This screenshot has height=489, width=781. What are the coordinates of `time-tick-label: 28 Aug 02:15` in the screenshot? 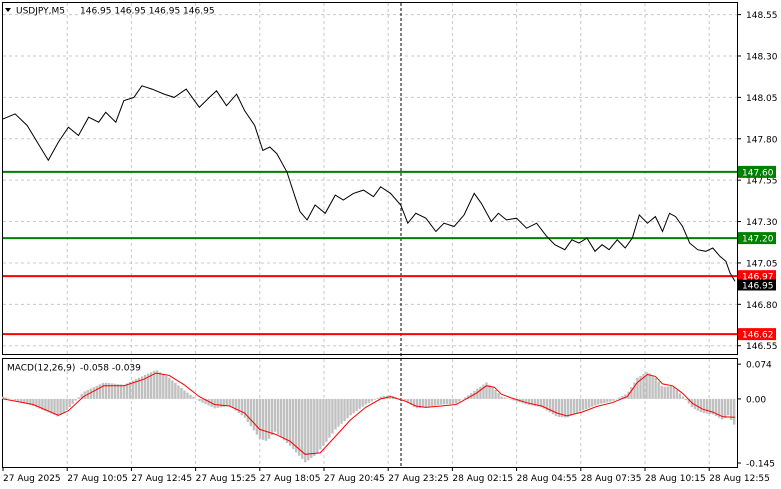 It's located at (482, 479).